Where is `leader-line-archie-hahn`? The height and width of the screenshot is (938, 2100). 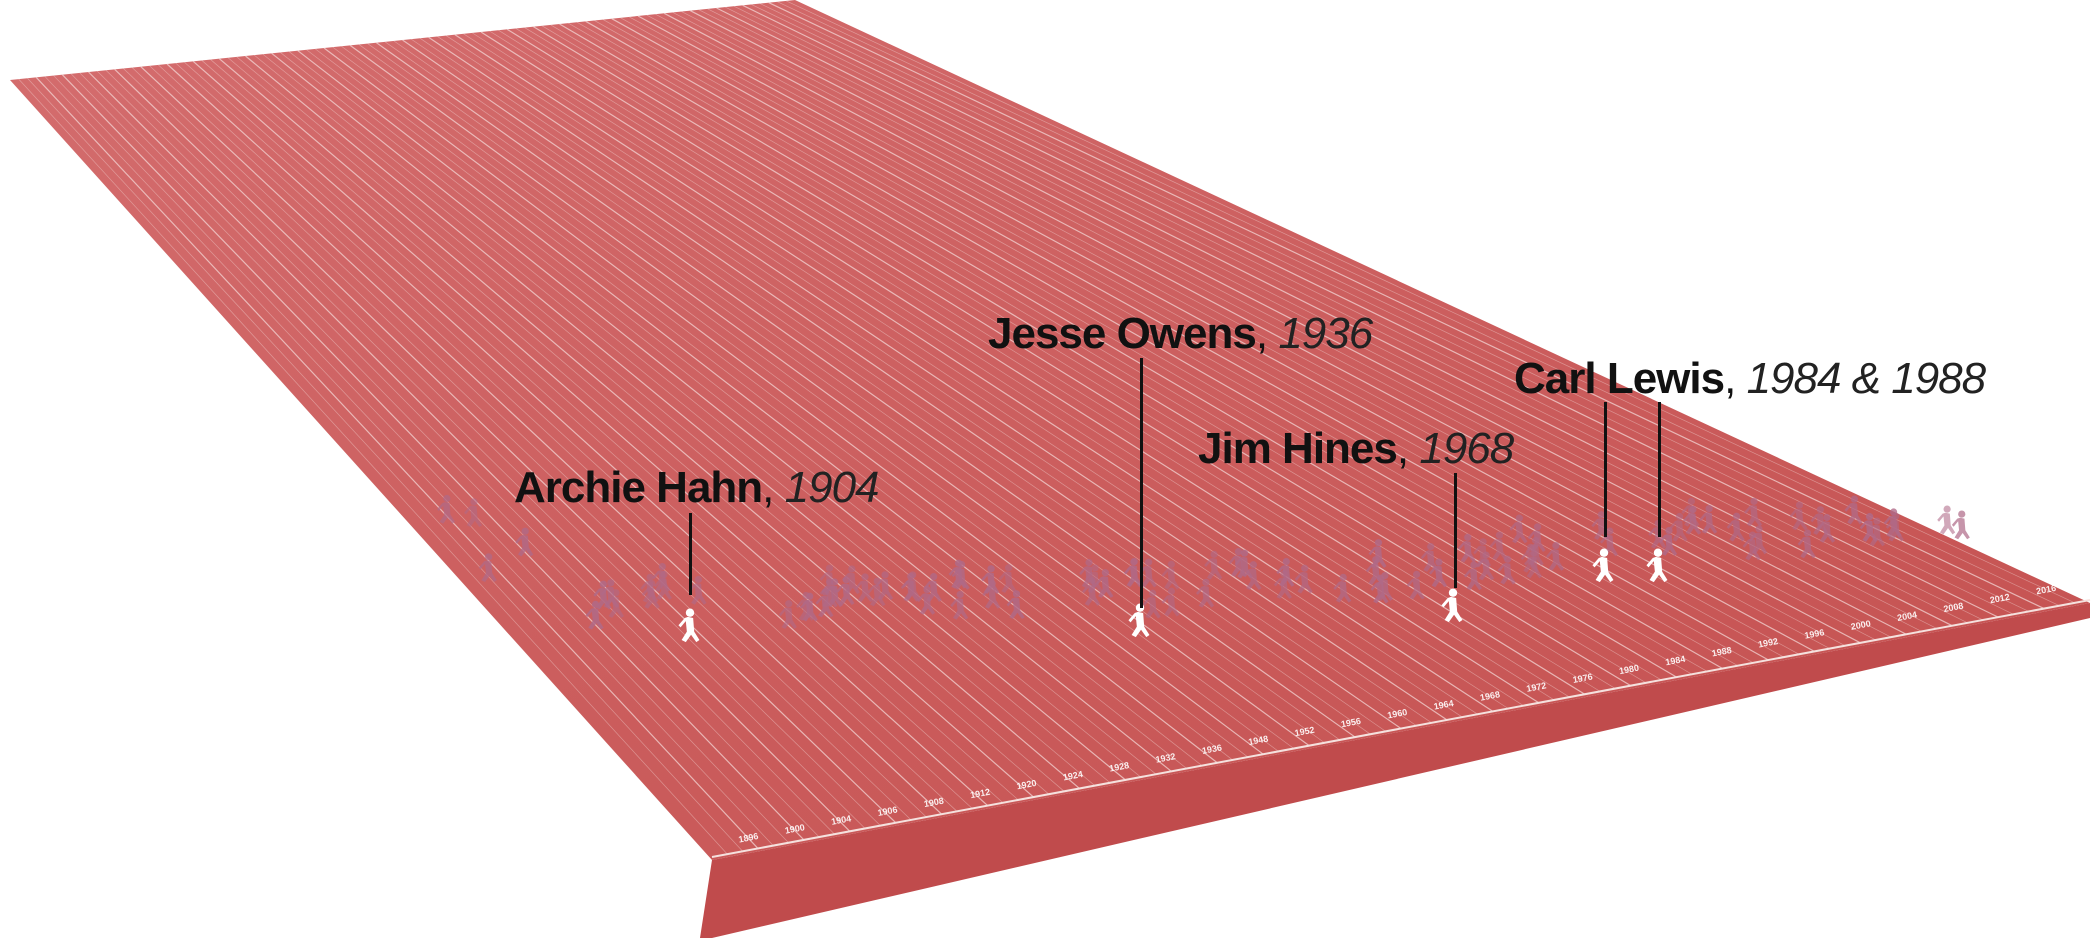
leader-line-archie-hahn is located at coordinates (690, 554).